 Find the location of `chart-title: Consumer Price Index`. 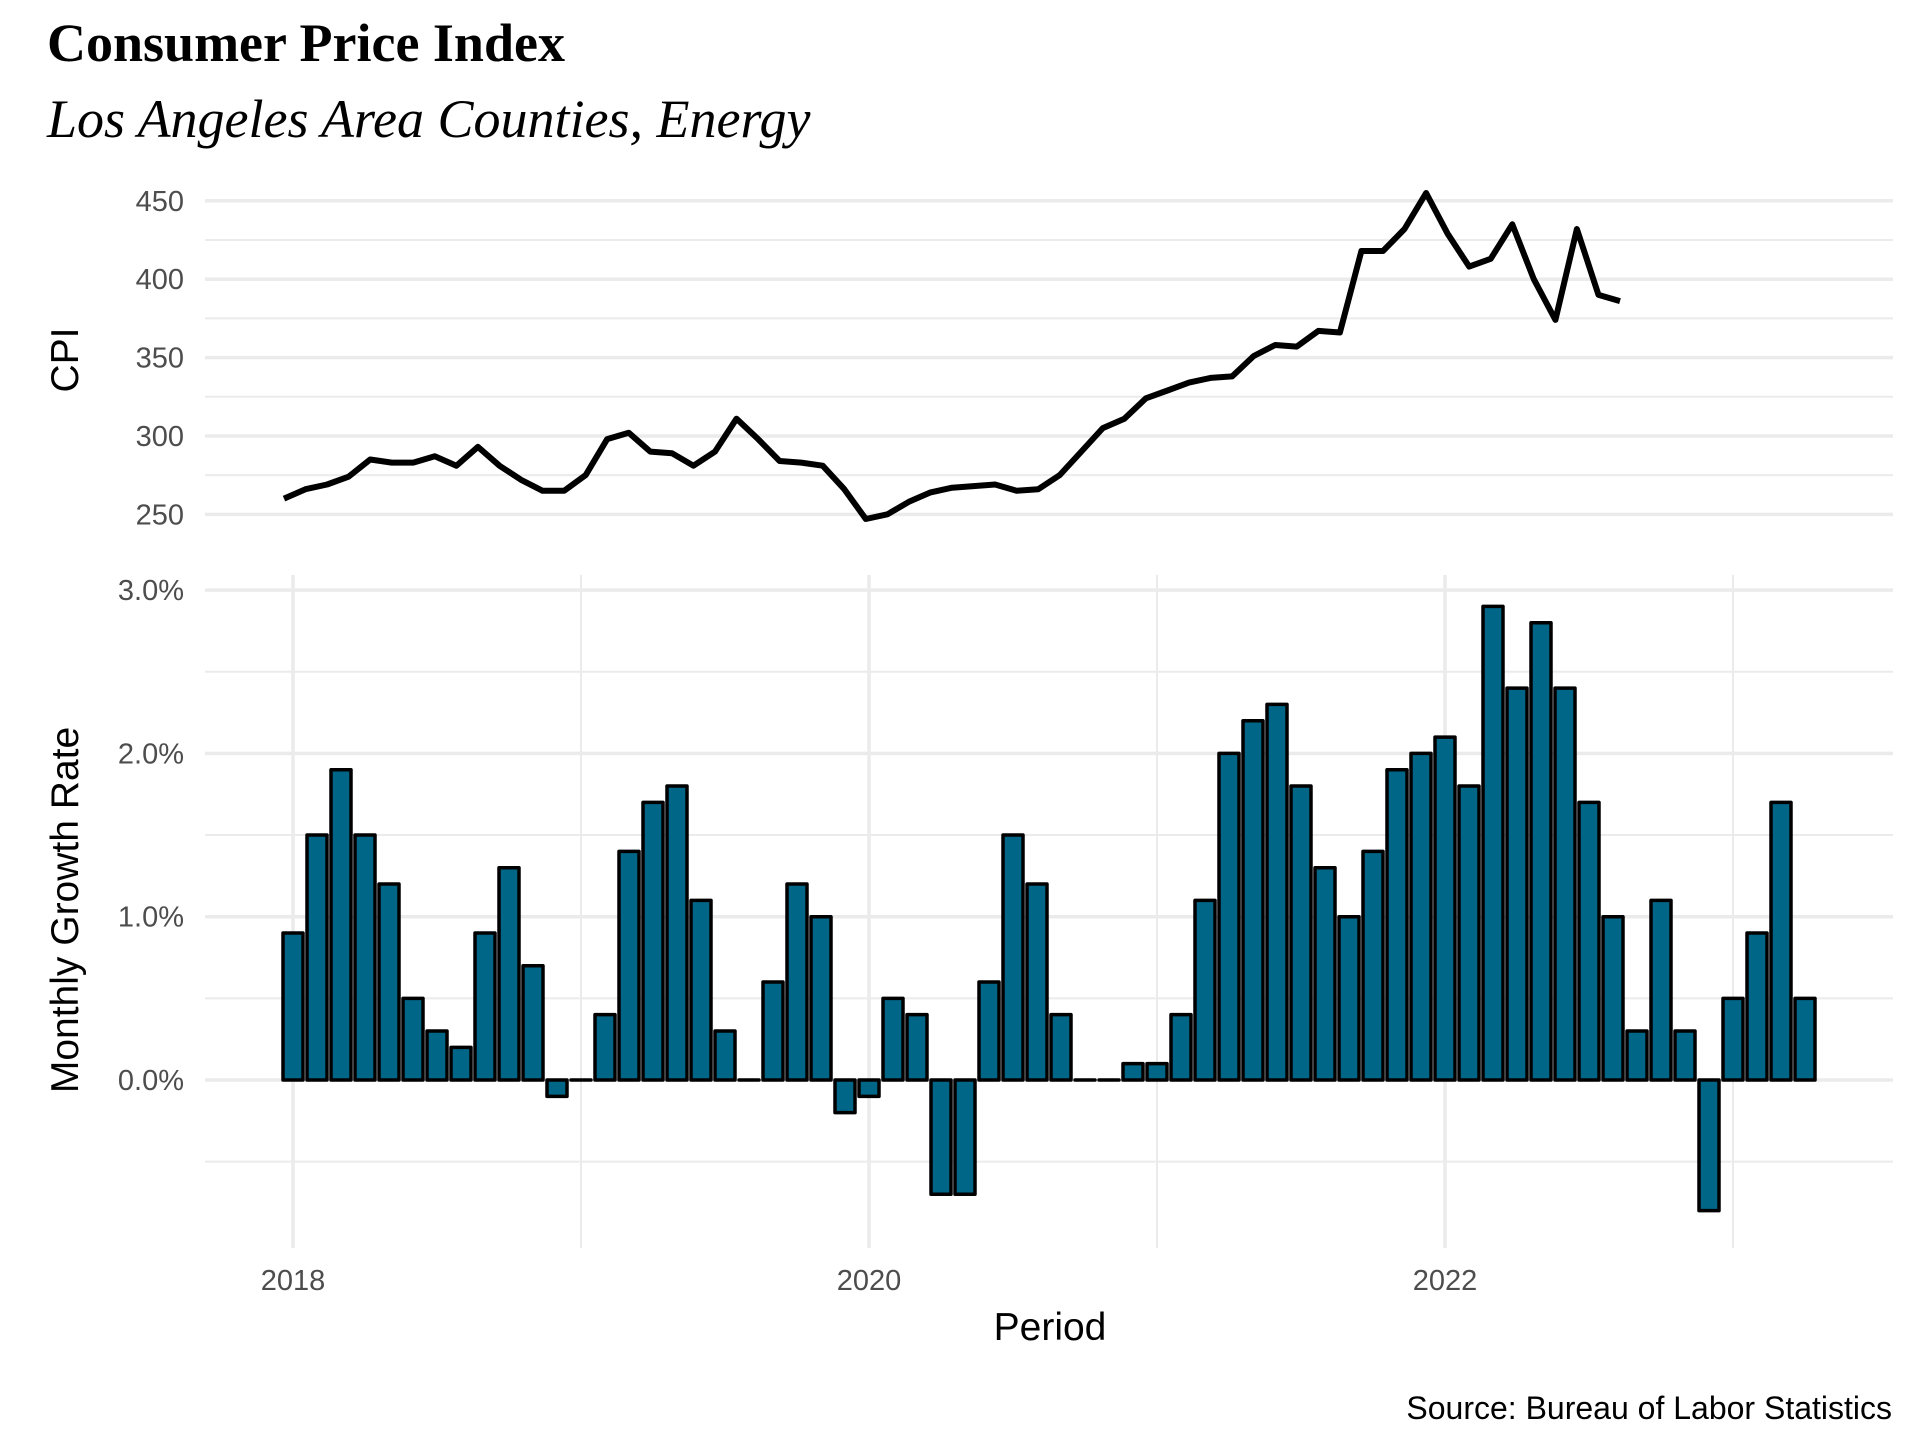

chart-title: Consumer Price Index is located at coordinates (306, 43).